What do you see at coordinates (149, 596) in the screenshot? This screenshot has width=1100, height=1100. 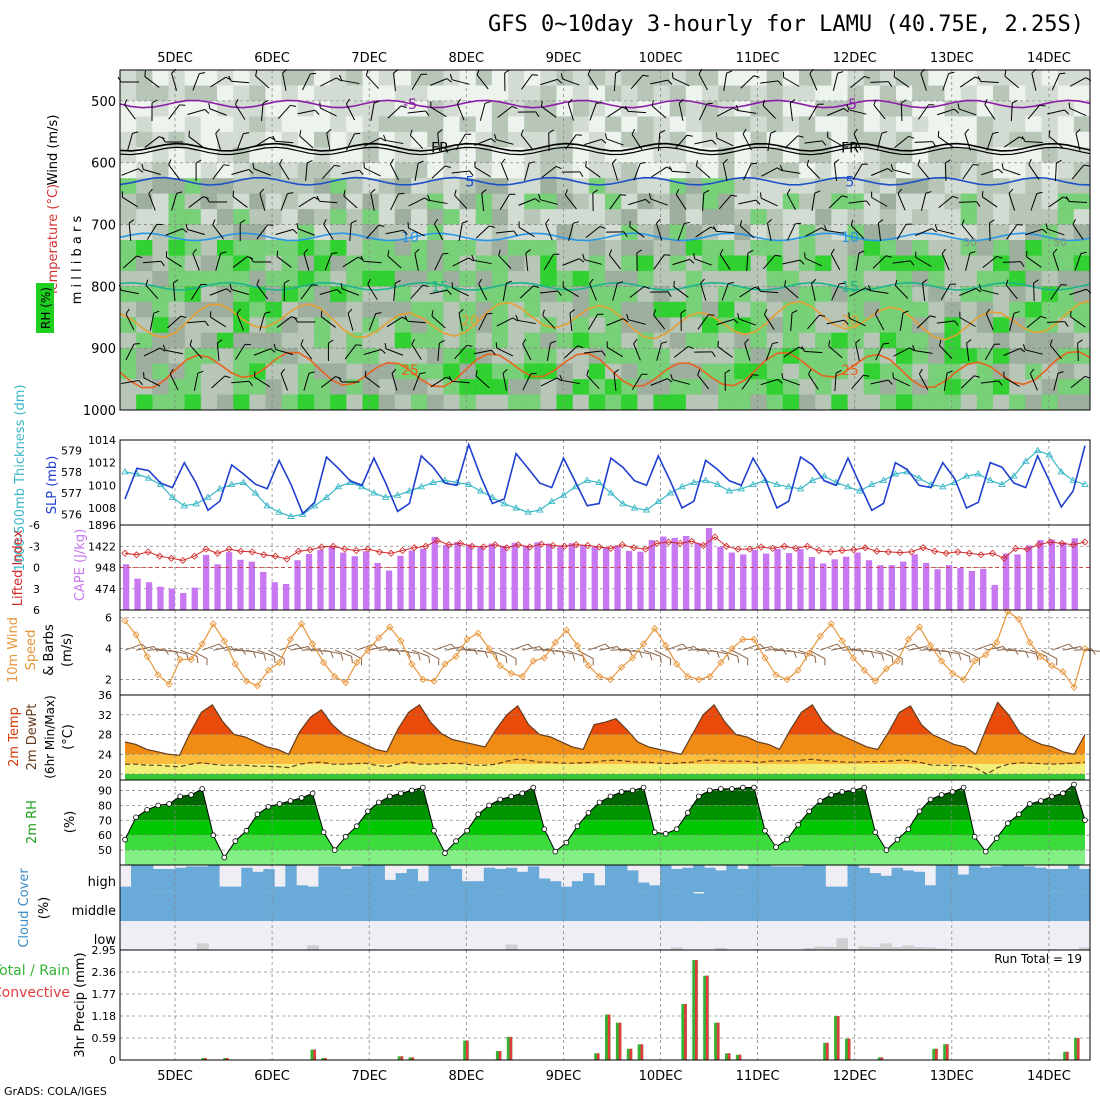 I see `cape-bar` at bounding box center [149, 596].